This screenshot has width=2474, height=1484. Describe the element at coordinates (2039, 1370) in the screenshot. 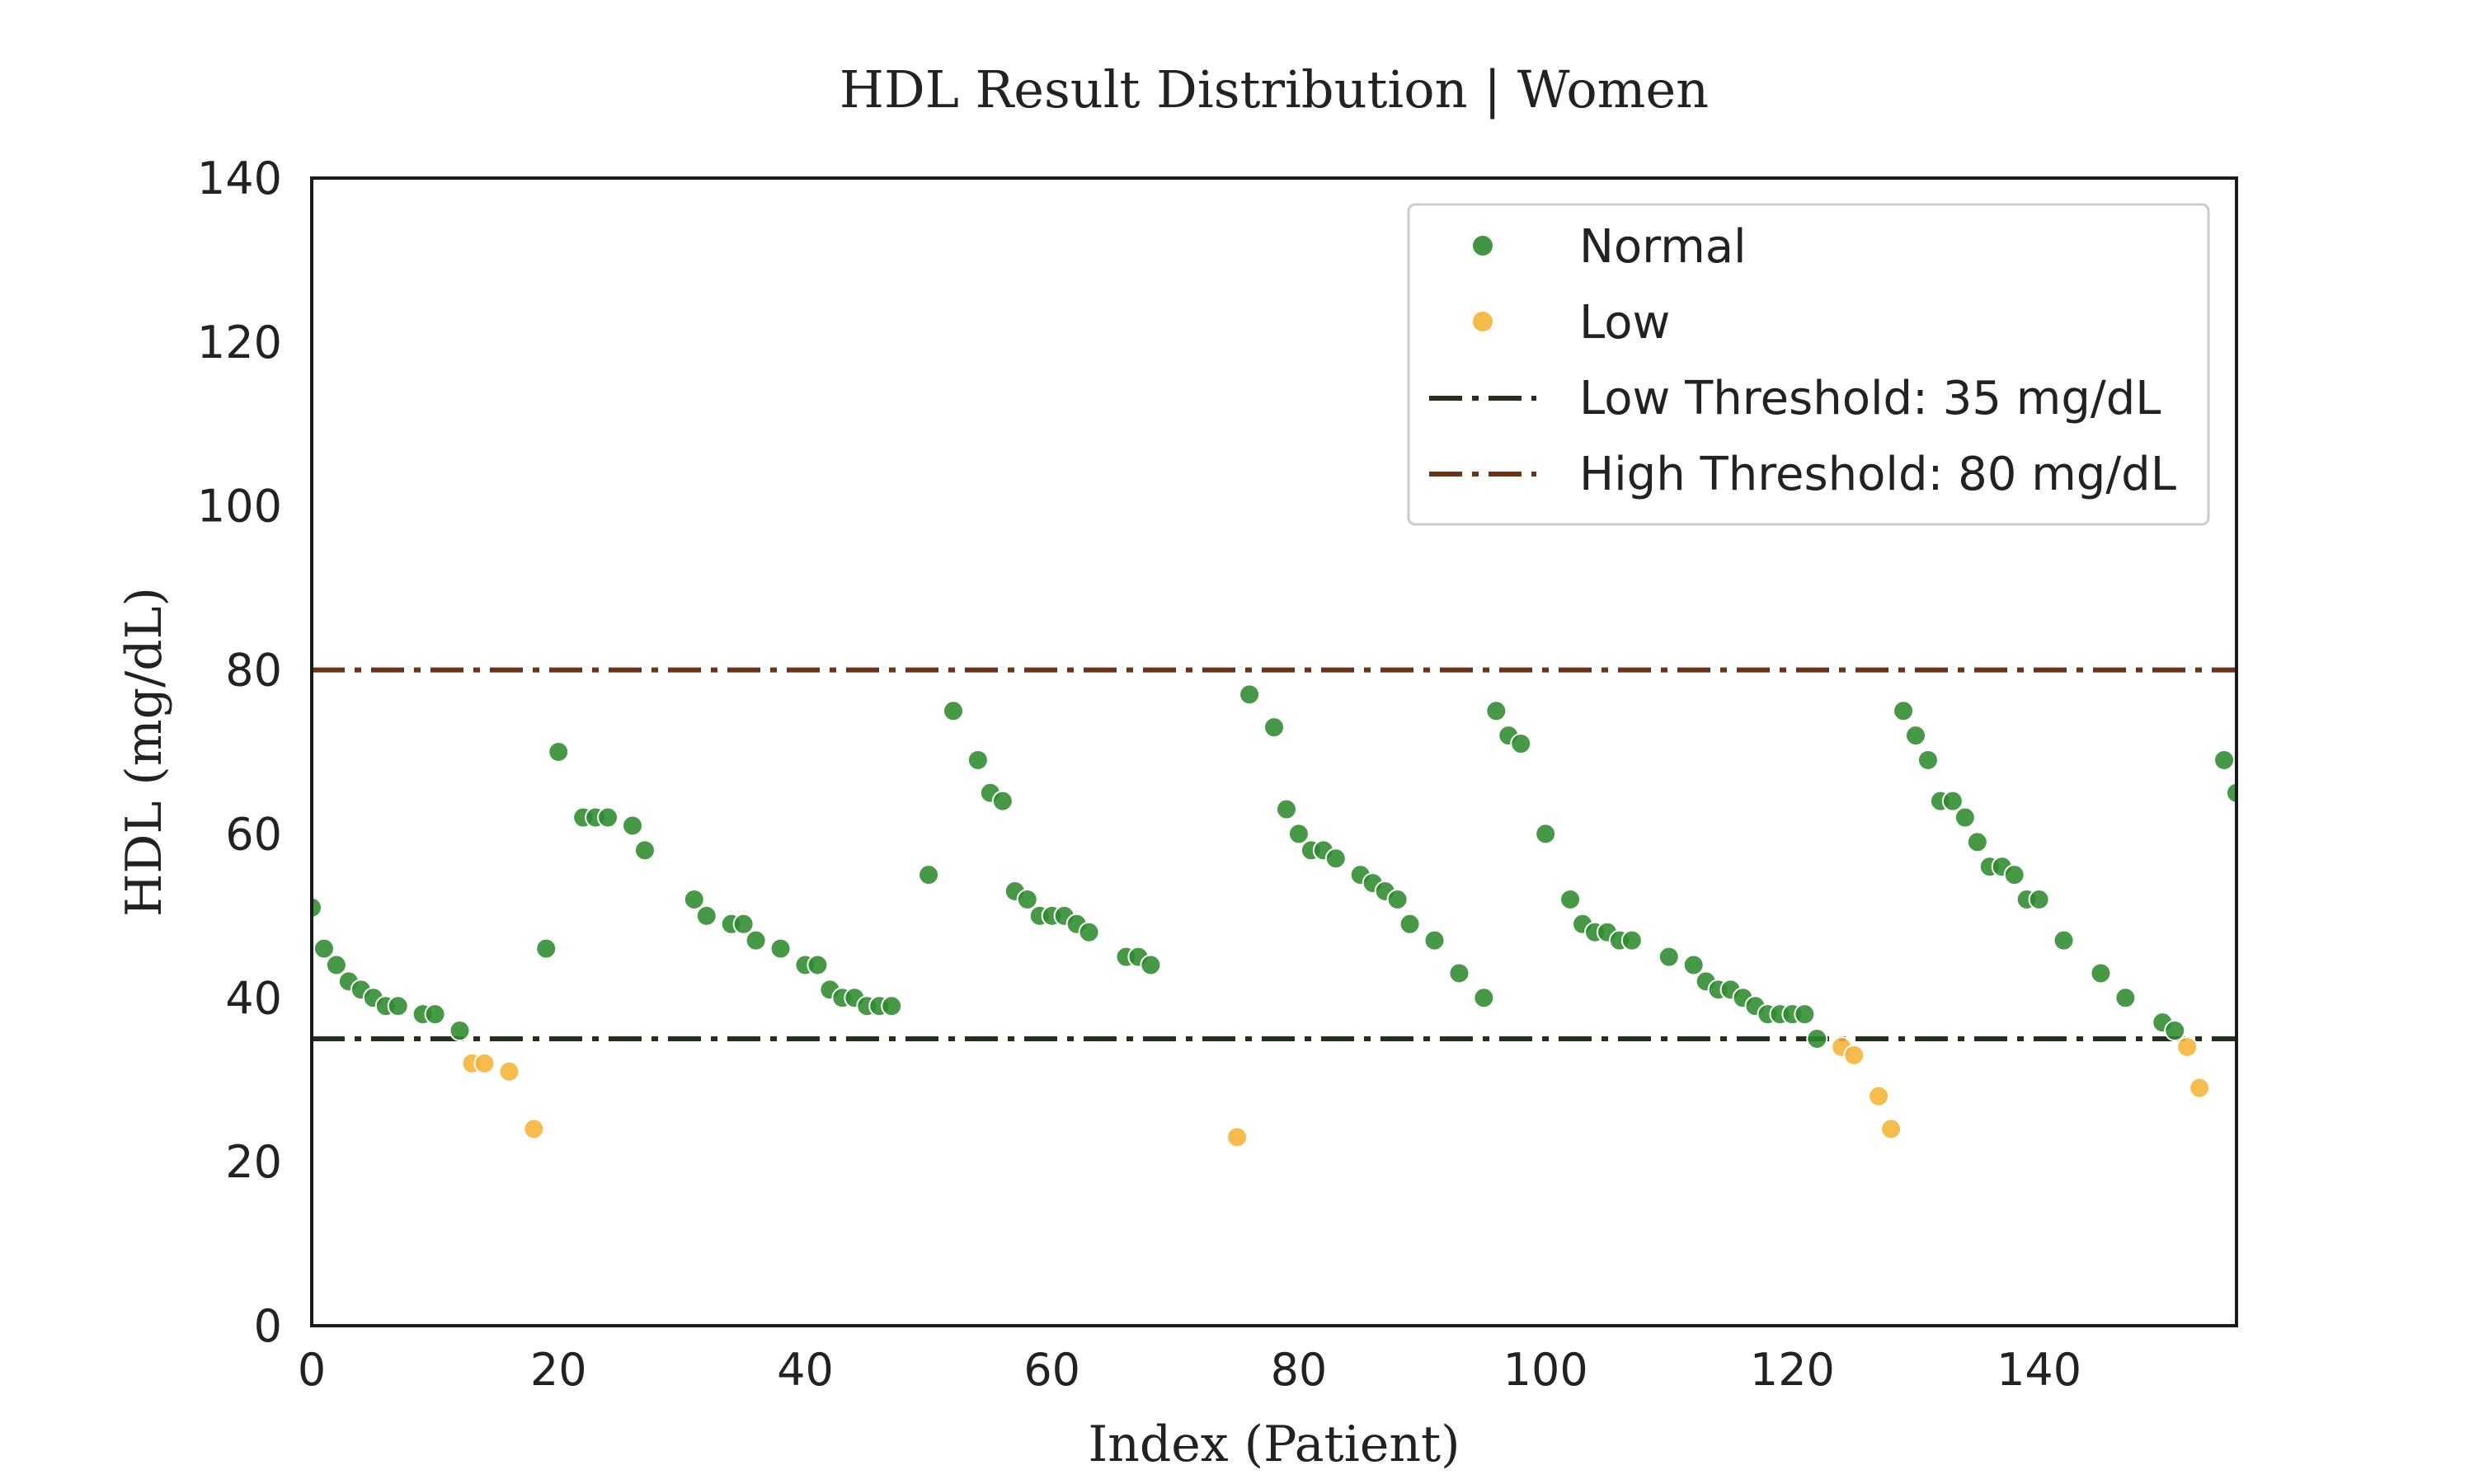

I see `x-tick-label: 140` at that location.